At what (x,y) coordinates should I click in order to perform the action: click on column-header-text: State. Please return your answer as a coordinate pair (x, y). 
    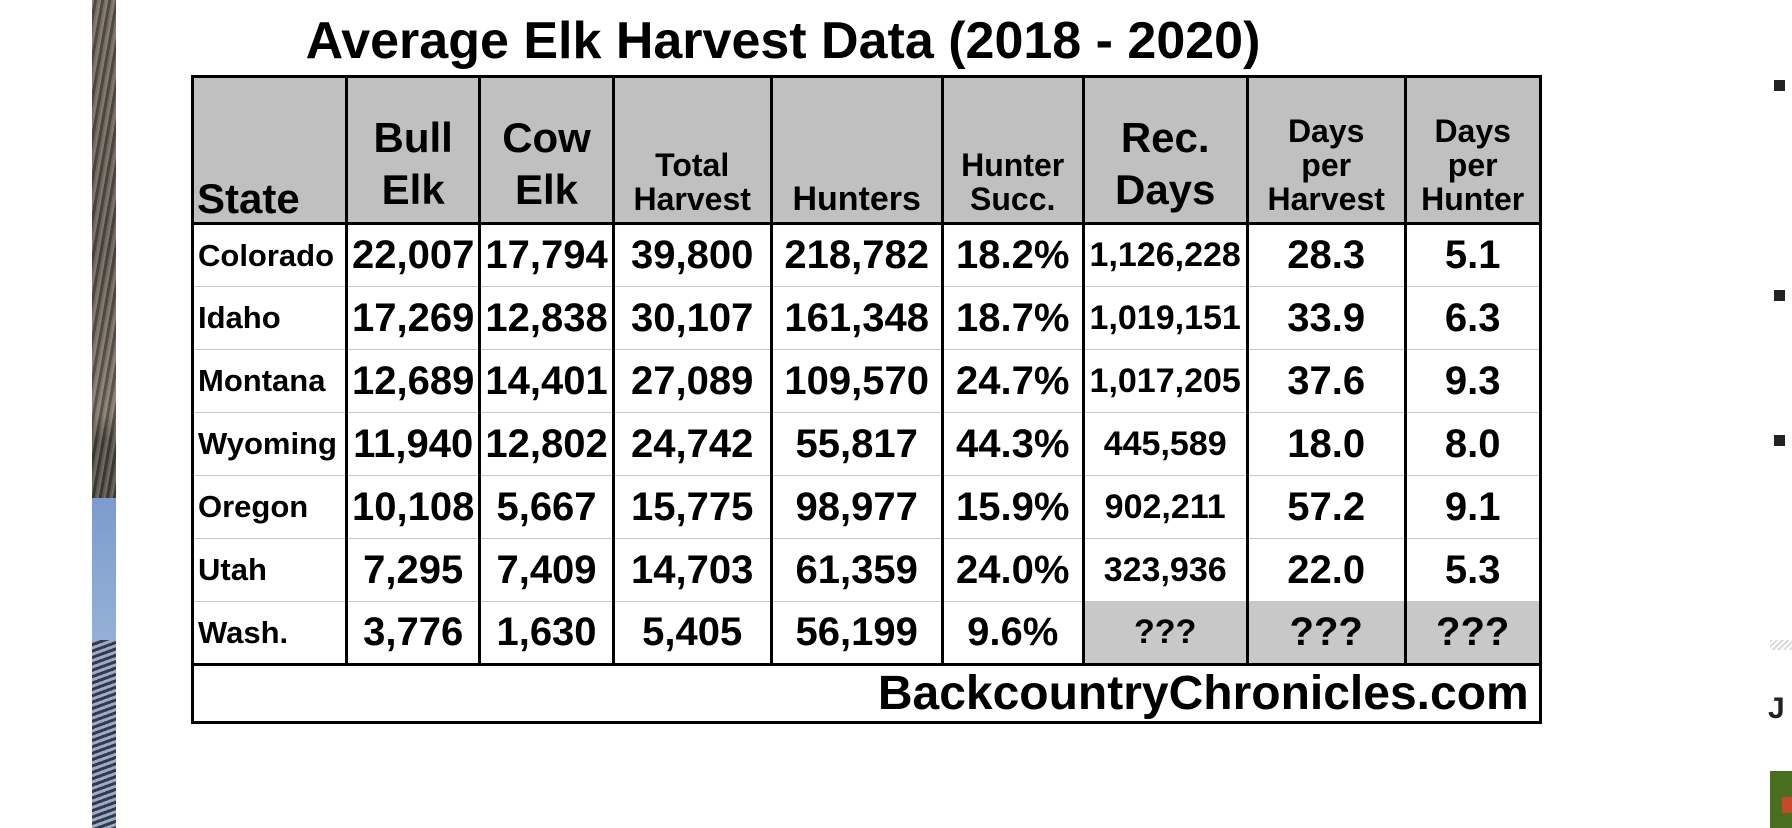
    Looking at the image, I should click on (248, 198).